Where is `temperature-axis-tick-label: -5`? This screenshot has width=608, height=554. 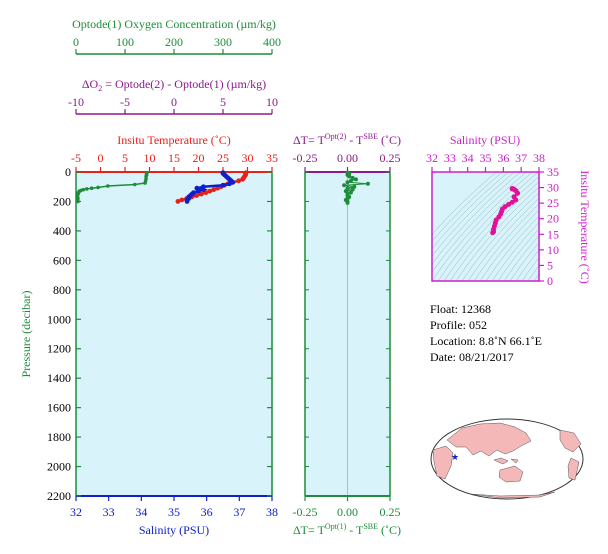 temperature-axis-tick-label: -5 is located at coordinates (76, 158).